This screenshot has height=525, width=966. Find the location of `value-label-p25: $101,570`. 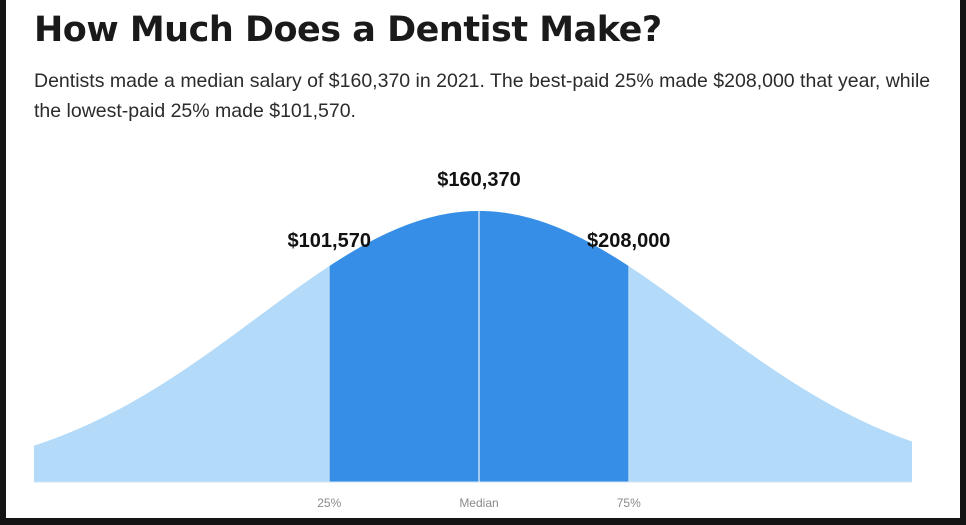

value-label-p25: $101,570 is located at coordinates (329, 241).